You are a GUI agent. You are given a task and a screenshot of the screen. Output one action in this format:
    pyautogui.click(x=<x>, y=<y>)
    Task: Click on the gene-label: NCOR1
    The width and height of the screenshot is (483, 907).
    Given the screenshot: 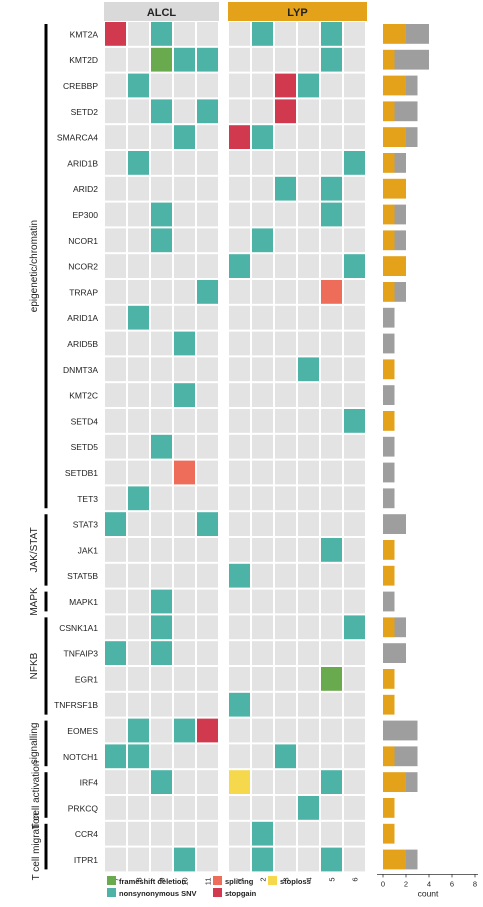 What is the action you would take?
    pyautogui.click(x=83, y=241)
    